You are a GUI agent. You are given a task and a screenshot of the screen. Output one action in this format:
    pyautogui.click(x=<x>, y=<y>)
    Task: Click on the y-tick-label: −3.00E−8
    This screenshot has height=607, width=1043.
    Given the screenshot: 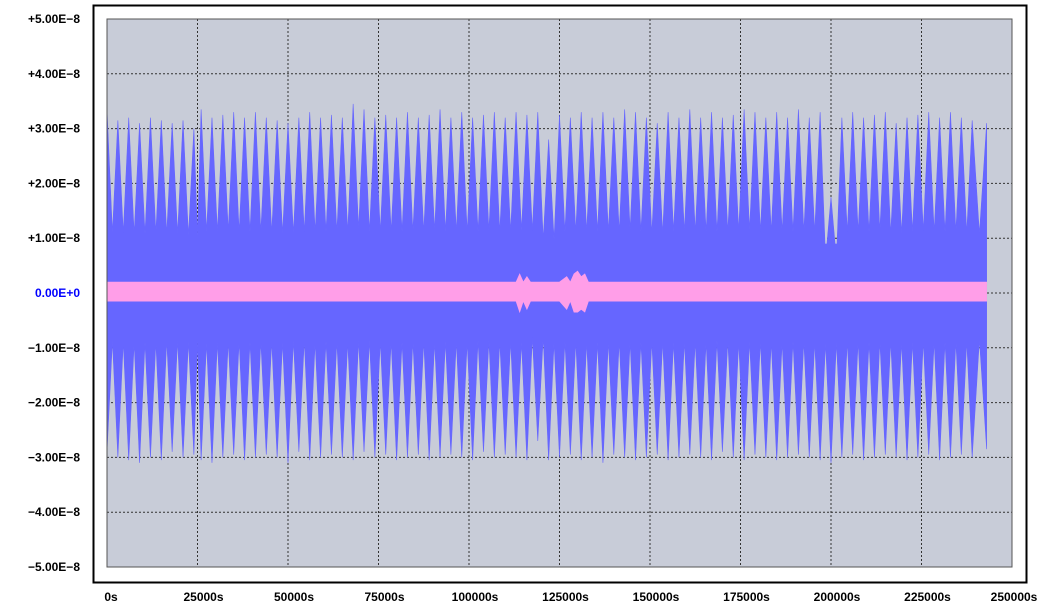 What is the action you would take?
    pyautogui.click(x=54, y=457)
    